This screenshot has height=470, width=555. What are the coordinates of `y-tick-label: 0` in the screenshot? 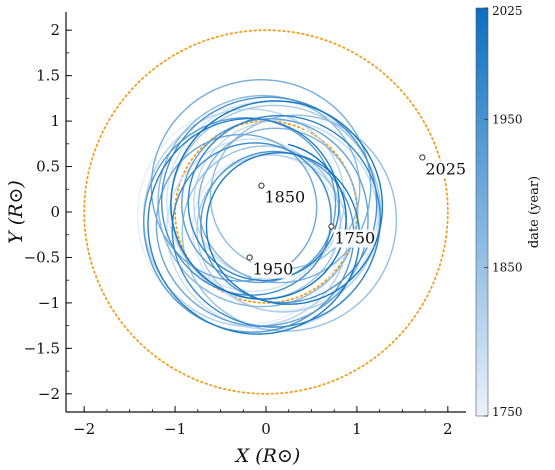 It's located at (55, 212).